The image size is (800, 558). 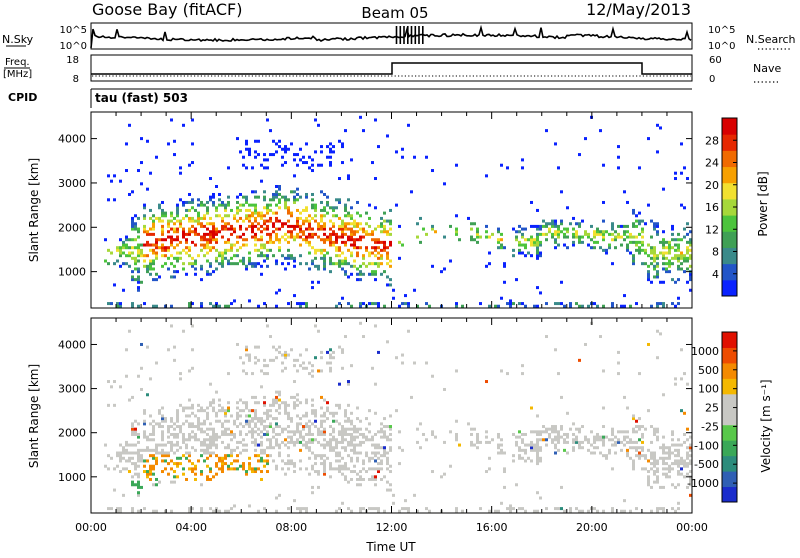 What do you see at coordinates (34, 210) in the screenshot?
I see `power-ylabel: Slant Range [km]` at bounding box center [34, 210].